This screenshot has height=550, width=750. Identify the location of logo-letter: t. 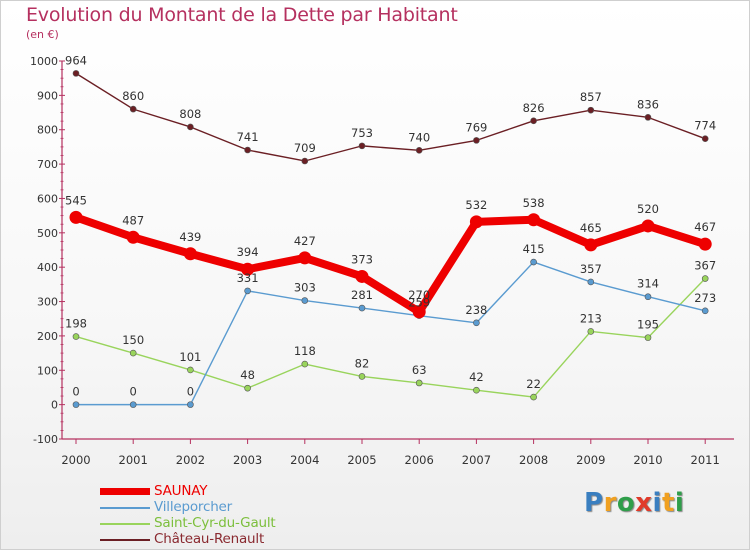
(668, 503).